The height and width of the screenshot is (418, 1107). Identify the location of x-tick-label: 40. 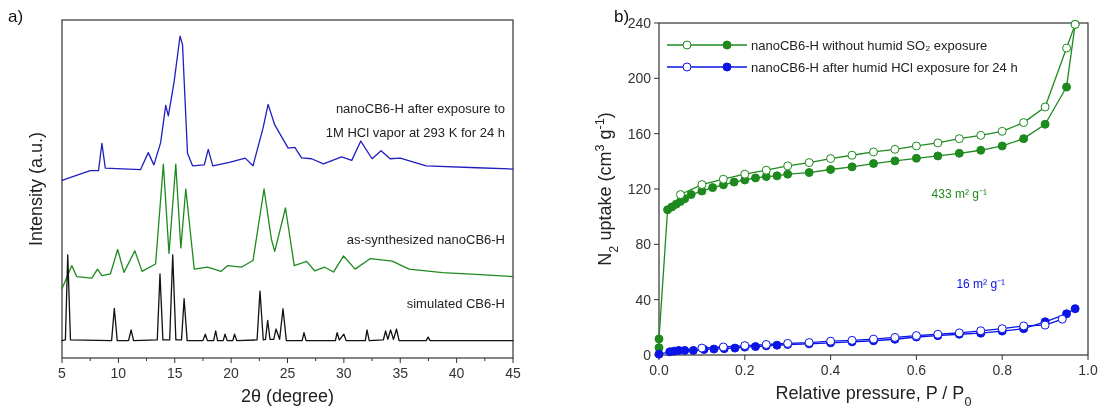
(456, 373).